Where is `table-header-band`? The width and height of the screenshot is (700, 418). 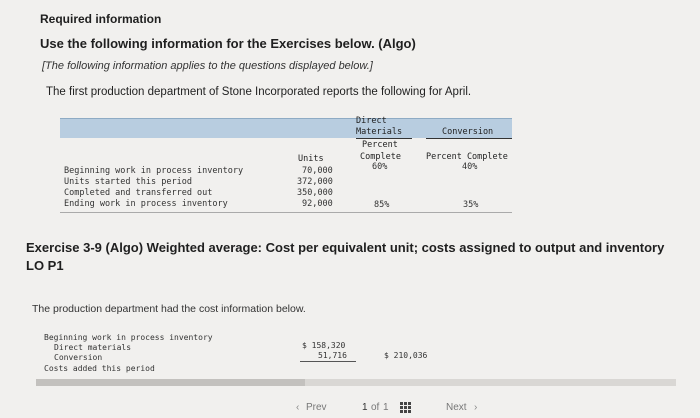
table-header-band is located at coordinates (286, 128).